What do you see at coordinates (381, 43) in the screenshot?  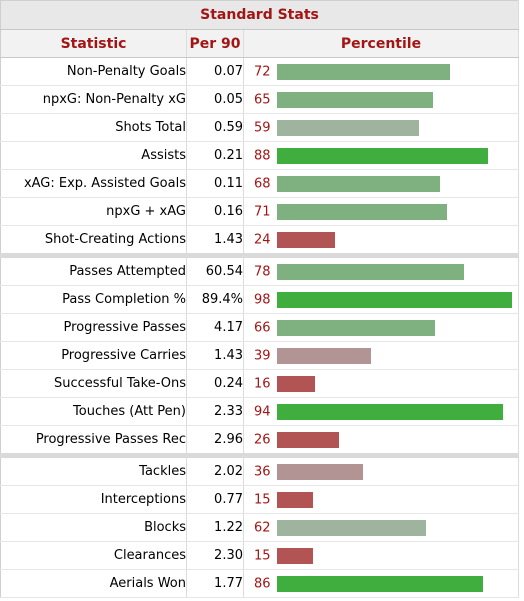 I see `column-header-percentile: Percentile` at bounding box center [381, 43].